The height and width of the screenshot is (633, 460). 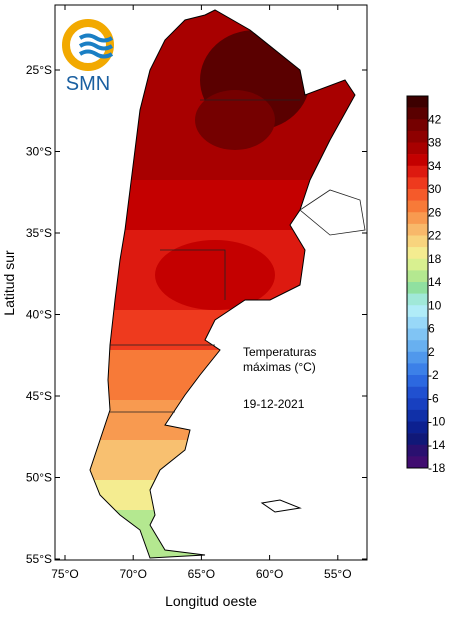 I want to click on colorbar-label: 22, so click(x=435, y=236).